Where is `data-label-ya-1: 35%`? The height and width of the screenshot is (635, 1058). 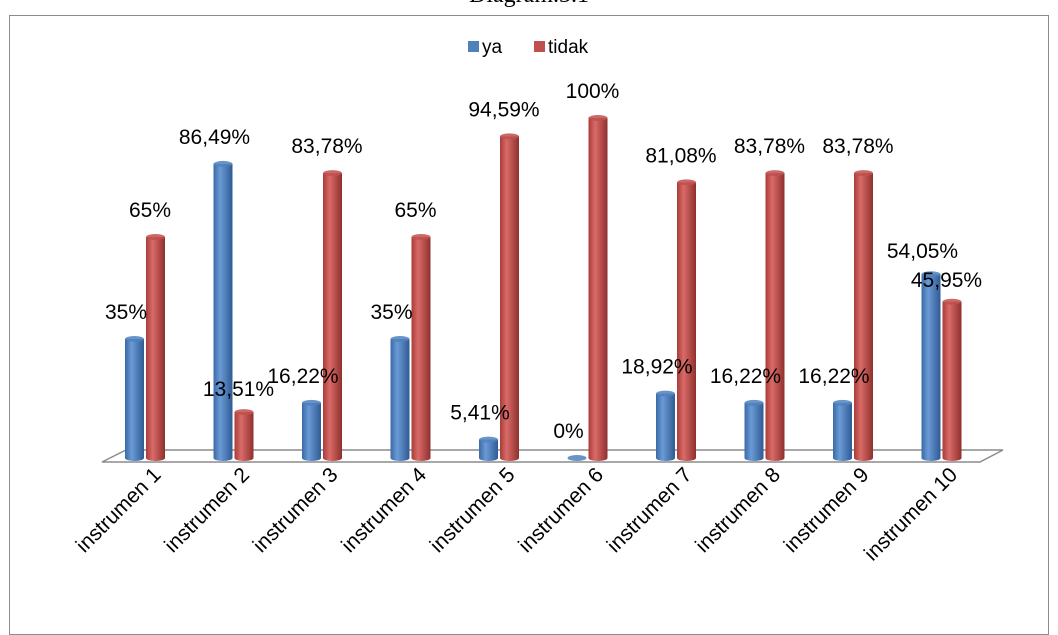
data-label-ya-1: 35% is located at coordinates (126, 312).